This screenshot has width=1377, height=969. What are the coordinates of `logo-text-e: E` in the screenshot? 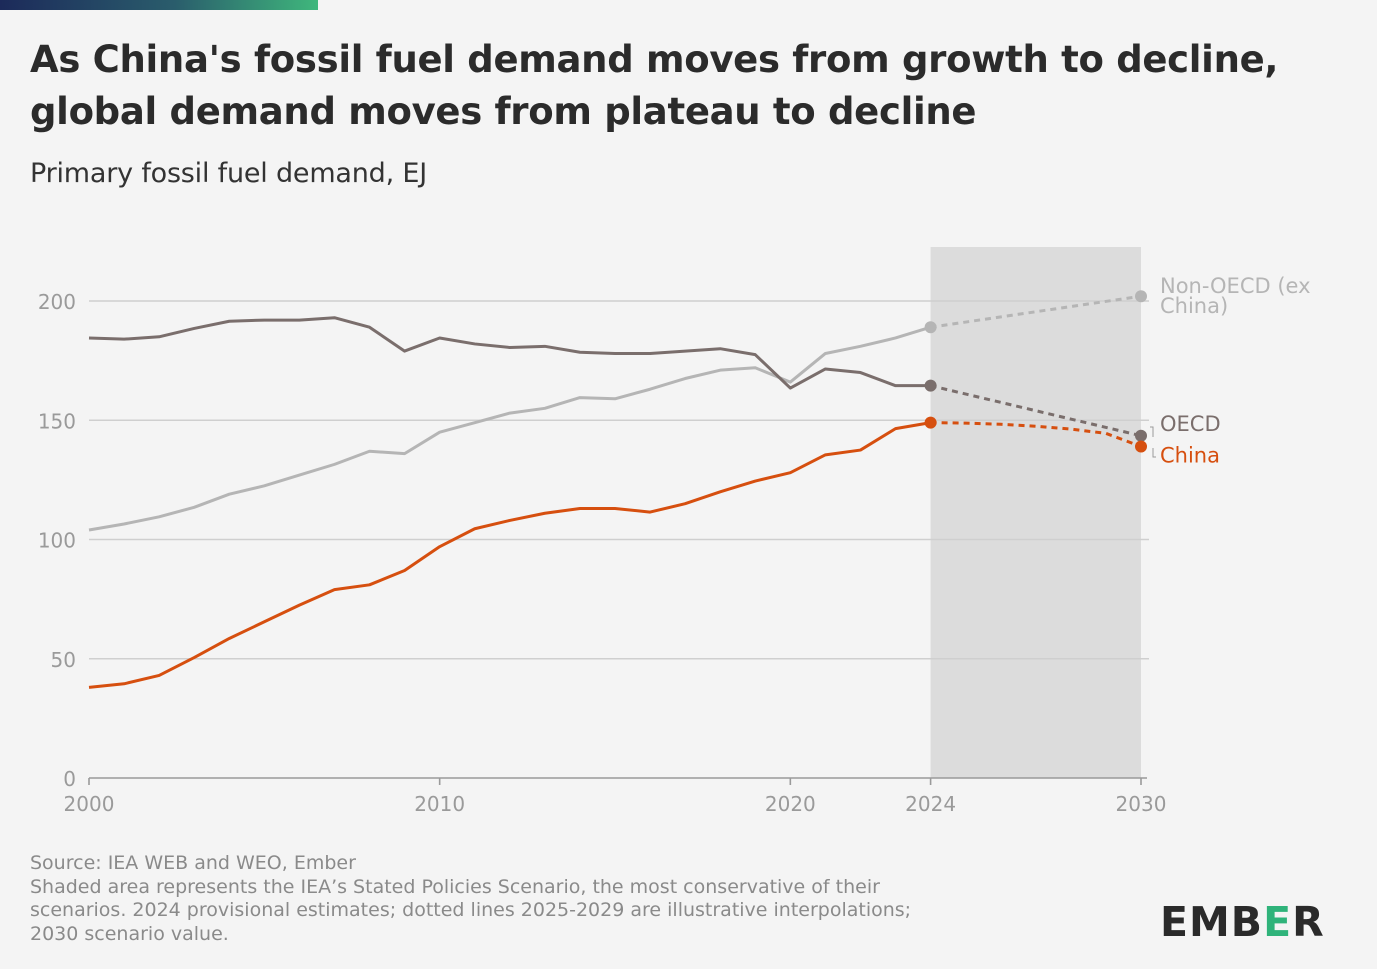 It's located at (1278, 922).